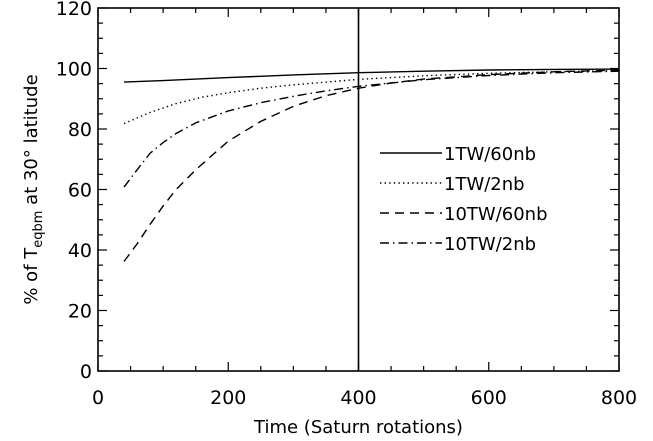 The image size is (653, 441). Describe the element at coordinates (490, 244) in the screenshot. I see `legend-label-4: 10TW/2nb` at that location.